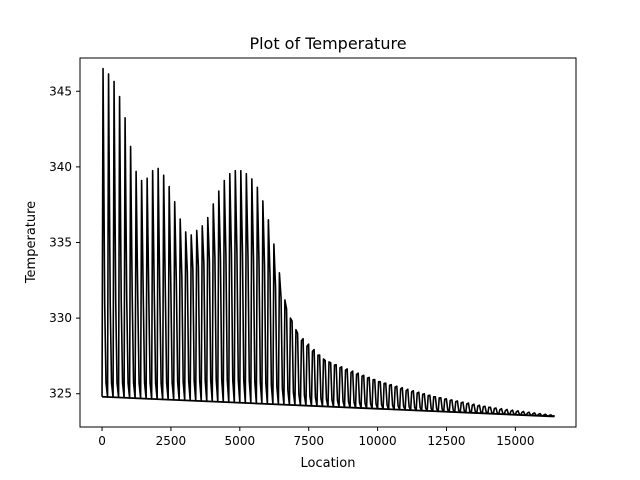 The image size is (640, 480). I want to click on y-axis: 325 330 335 340 345, so click(64, 242).